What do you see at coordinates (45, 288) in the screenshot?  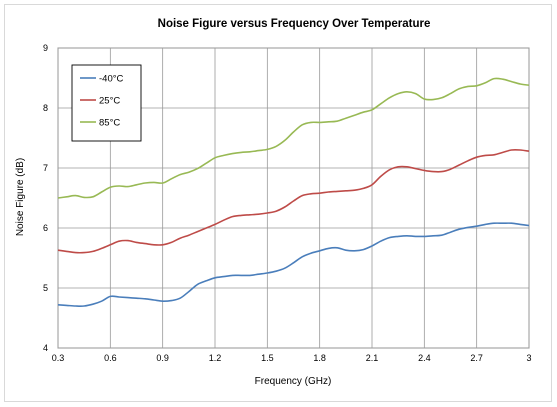 I see `y-tick-label: 5` at bounding box center [45, 288].